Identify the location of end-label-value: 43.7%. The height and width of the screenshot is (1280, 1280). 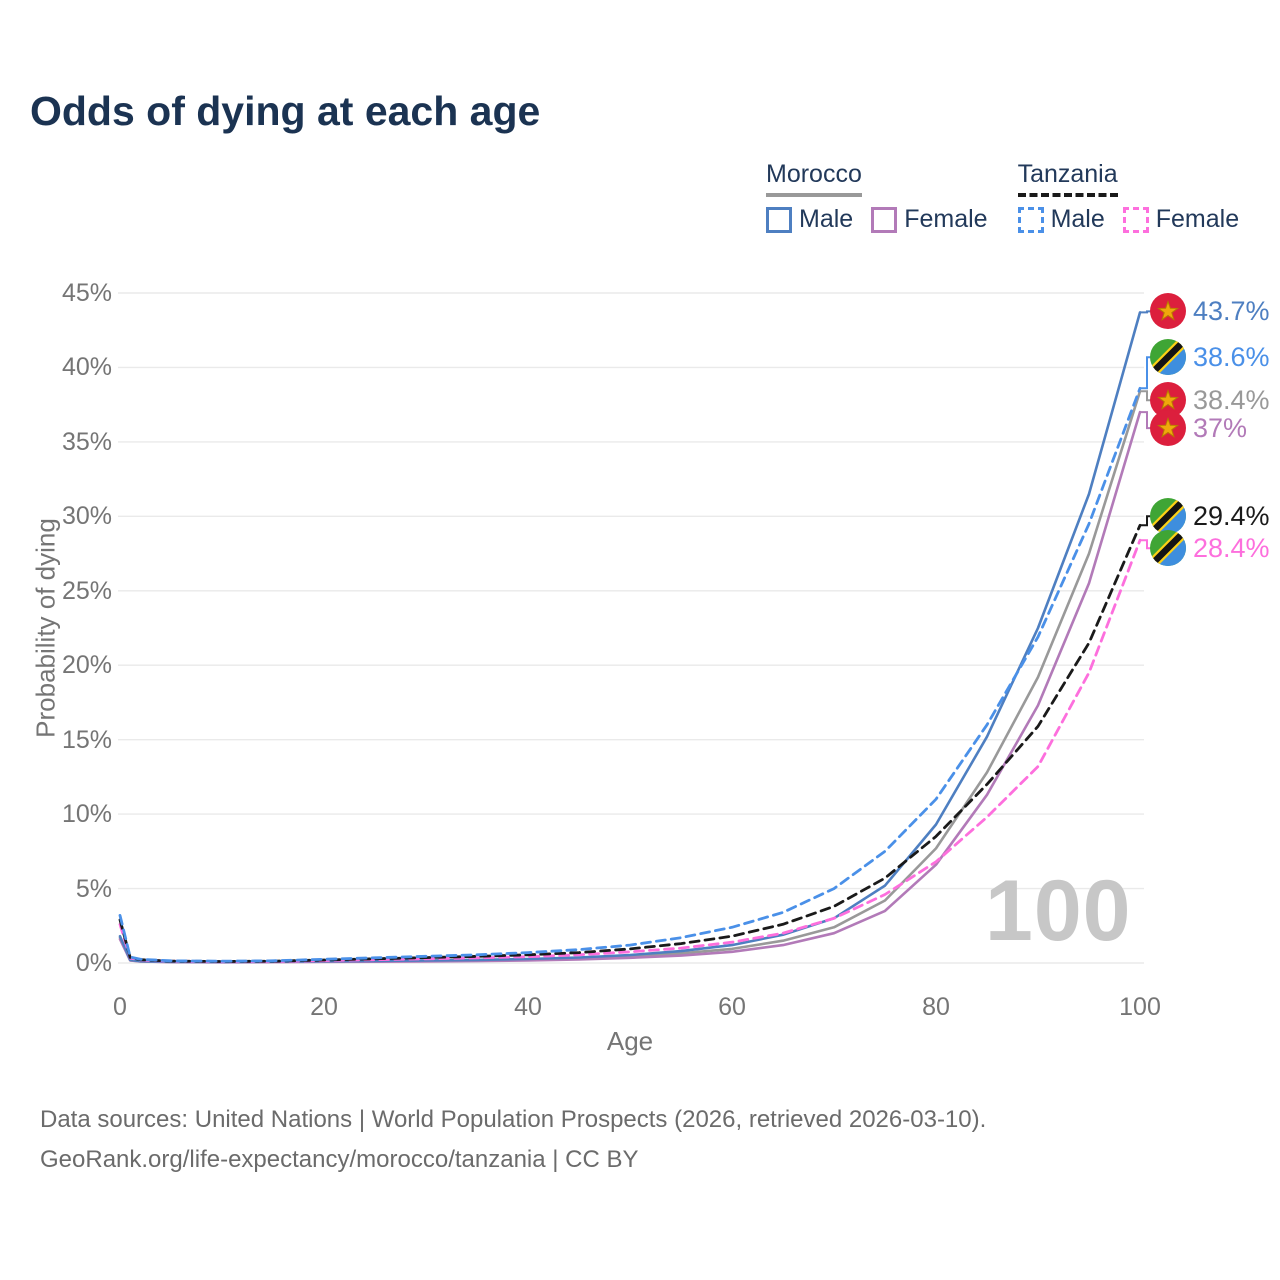
(1231, 310).